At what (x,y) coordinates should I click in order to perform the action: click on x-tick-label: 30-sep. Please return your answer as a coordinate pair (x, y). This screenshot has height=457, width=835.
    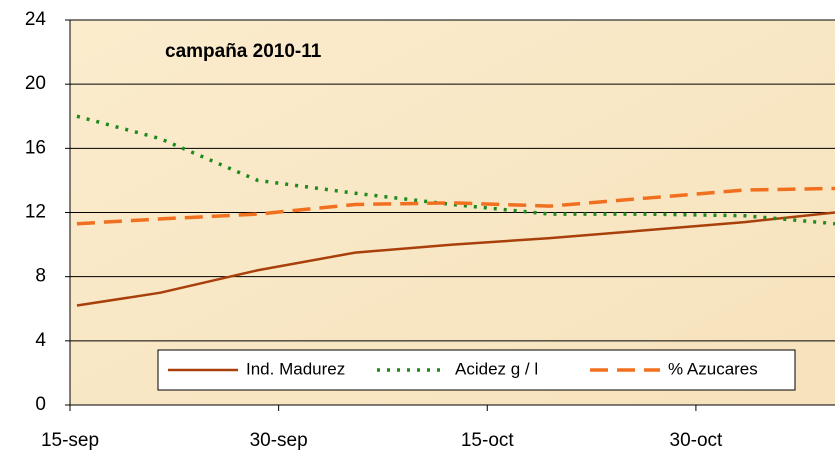
    Looking at the image, I should click on (279, 440).